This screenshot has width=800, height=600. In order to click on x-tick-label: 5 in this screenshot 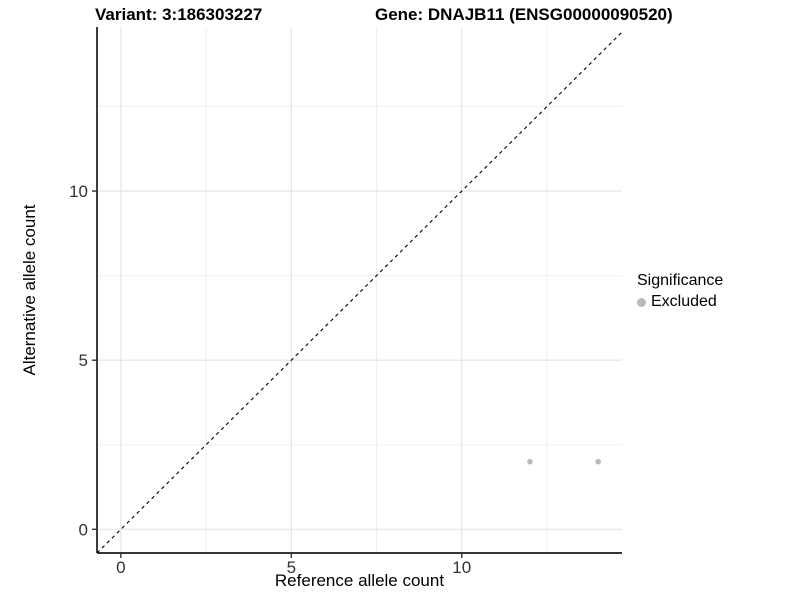, I will do `click(291, 567)`.